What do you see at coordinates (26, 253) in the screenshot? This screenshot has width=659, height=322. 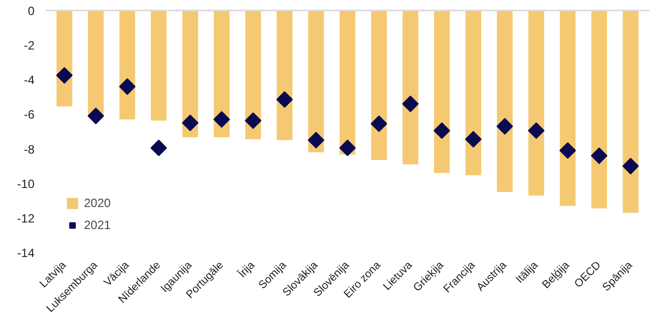 I see `y-tick-label: -14` at bounding box center [26, 253].